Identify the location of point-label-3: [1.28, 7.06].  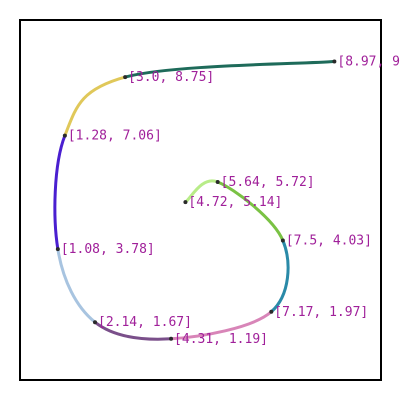
(115, 136).